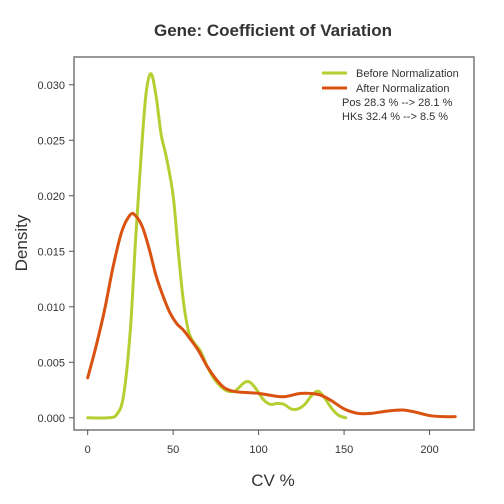 The height and width of the screenshot is (504, 504). I want to click on y-tick-label: 0.025, so click(51, 141).